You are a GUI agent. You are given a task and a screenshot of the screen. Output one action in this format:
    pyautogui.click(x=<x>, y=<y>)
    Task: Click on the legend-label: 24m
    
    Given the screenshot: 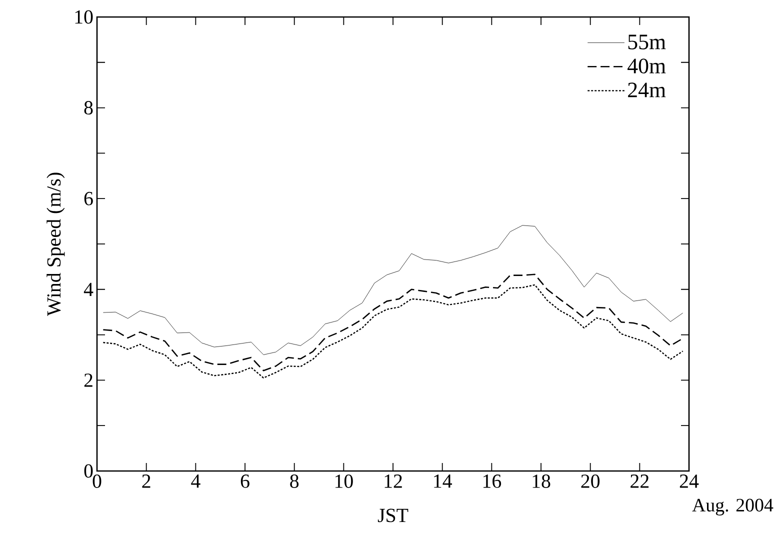 What is the action you would take?
    pyautogui.click(x=647, y=90)
    